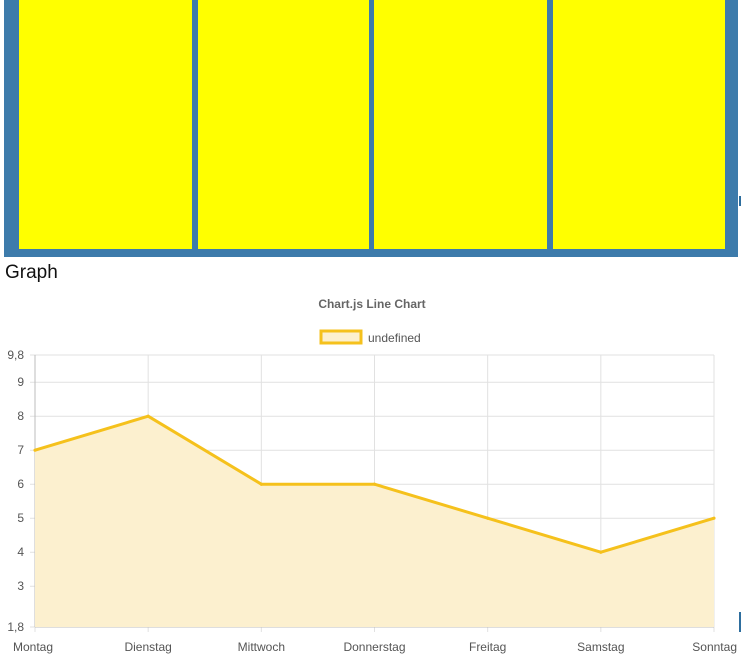 This screenshot has width=742, height=655. Describe the element at coordinates (20, 416) in the screenshot. I see `y-tick-label: 8` at that location.